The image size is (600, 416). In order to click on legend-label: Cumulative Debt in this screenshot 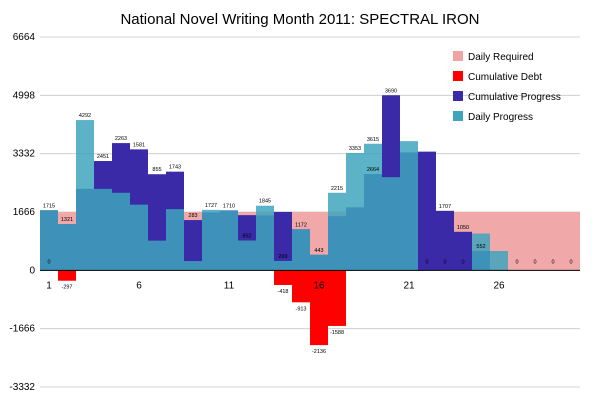, I will do `click(505, 77)`.